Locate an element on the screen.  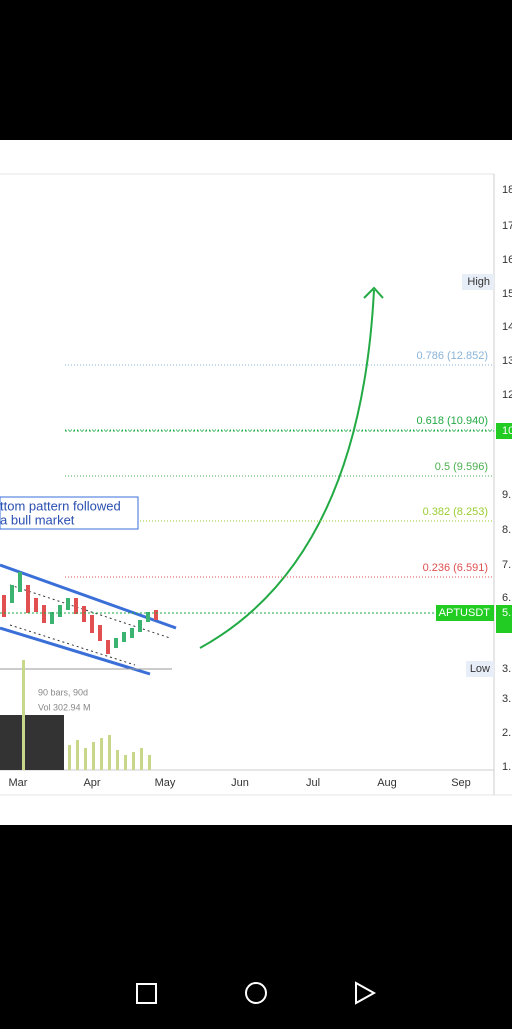
price-tick-label: 1. is located at coordinates (506, 767).